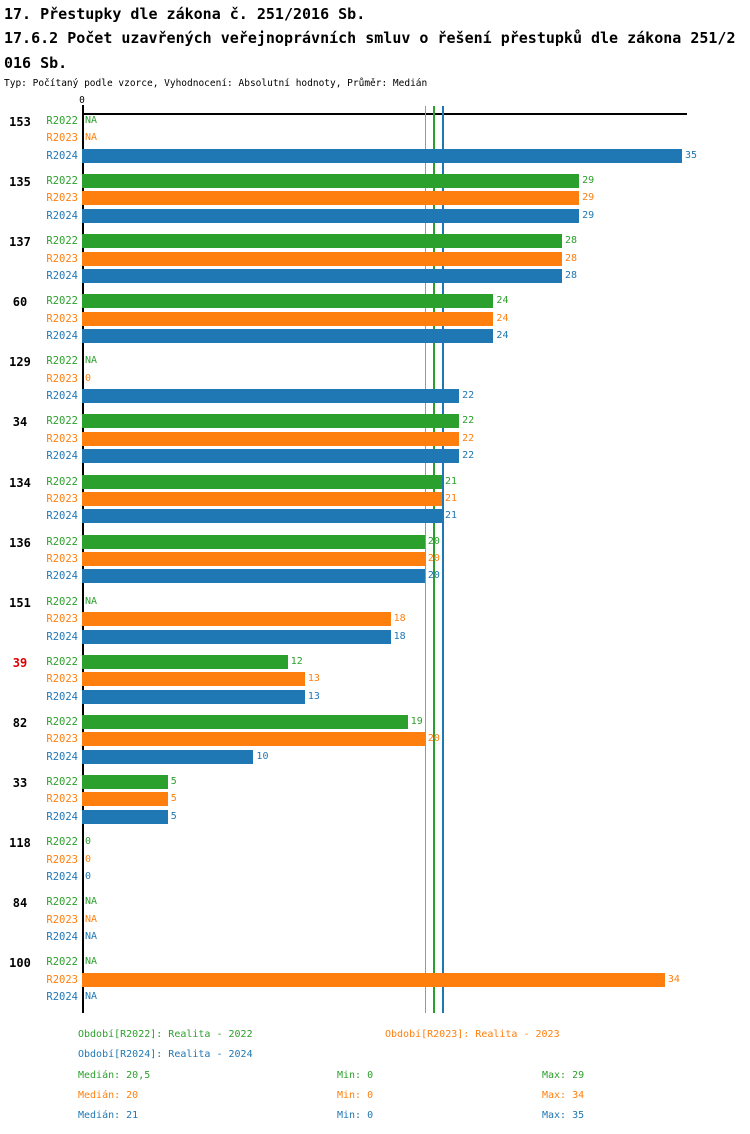  What do you see at coordinates (262, 756) in the screenshot?
I see `value-label: 10` at bounding box center [262, 756].